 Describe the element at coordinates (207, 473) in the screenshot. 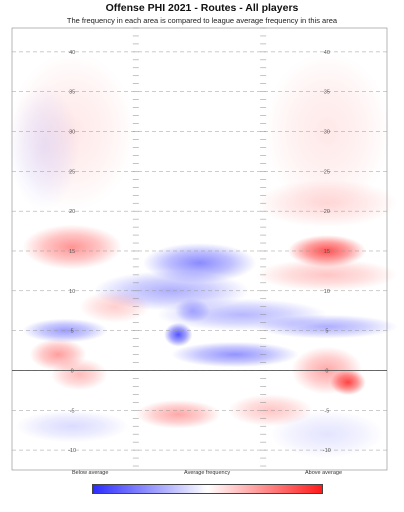

I see `legend-average-label: Average frequency` at that location.